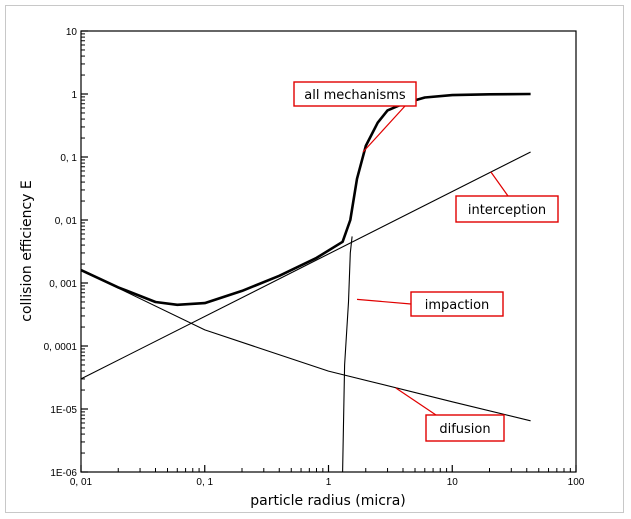 The image size is (631, 519). I want to click on annotation-label-all-mechanisms: all mechanisms, so click(355, 95).